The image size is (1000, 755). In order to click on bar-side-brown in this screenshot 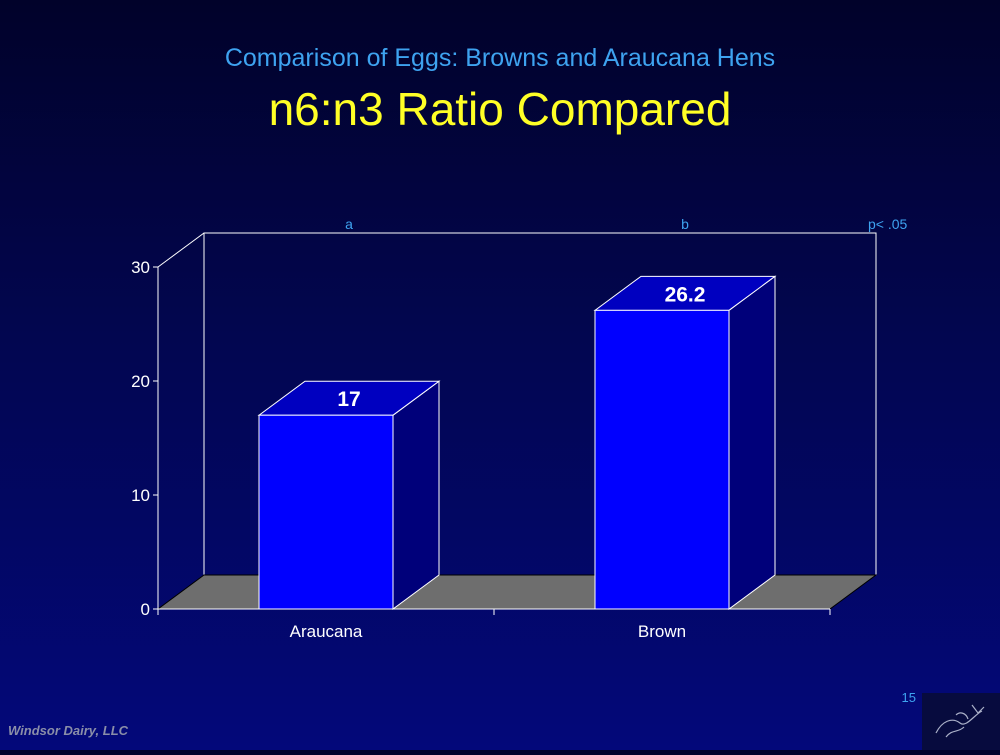, I will do `click(752, 442)`.